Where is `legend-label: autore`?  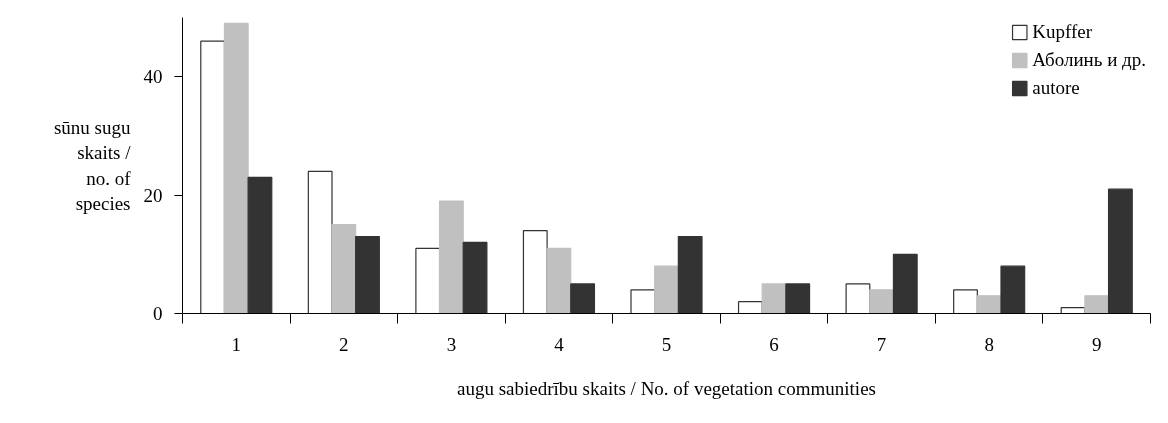 legend-label: autore is located at coordinates (1056, 88).